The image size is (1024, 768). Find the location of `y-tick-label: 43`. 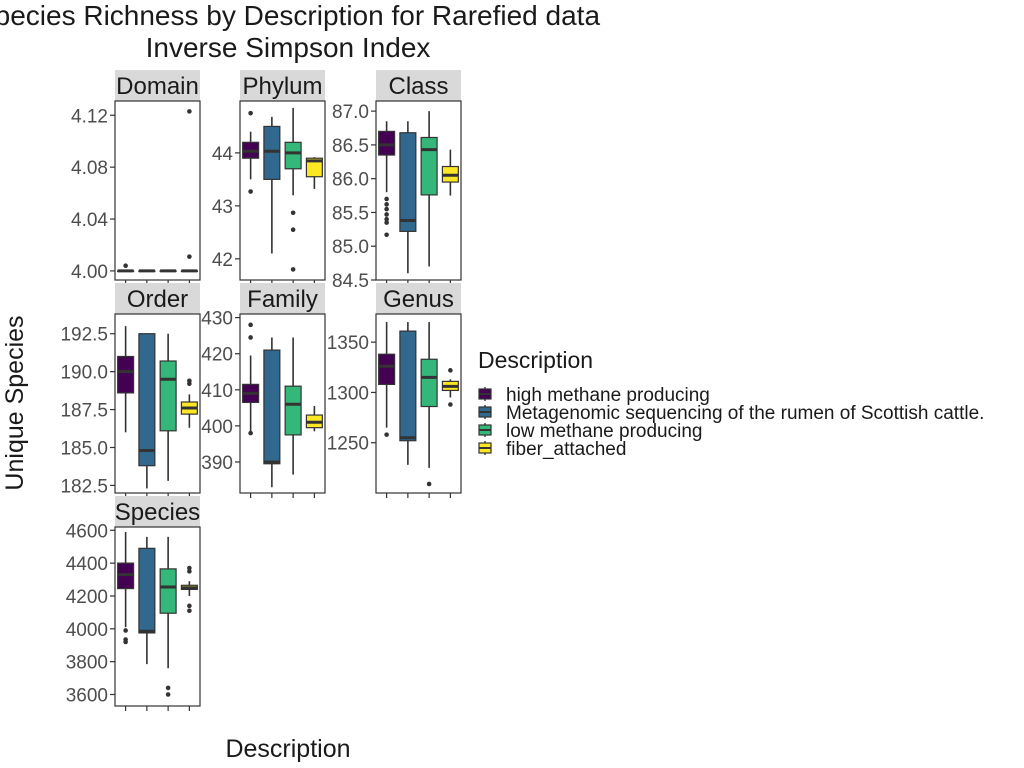

y-tick-label: 43 is located at coordinates (222, 207).